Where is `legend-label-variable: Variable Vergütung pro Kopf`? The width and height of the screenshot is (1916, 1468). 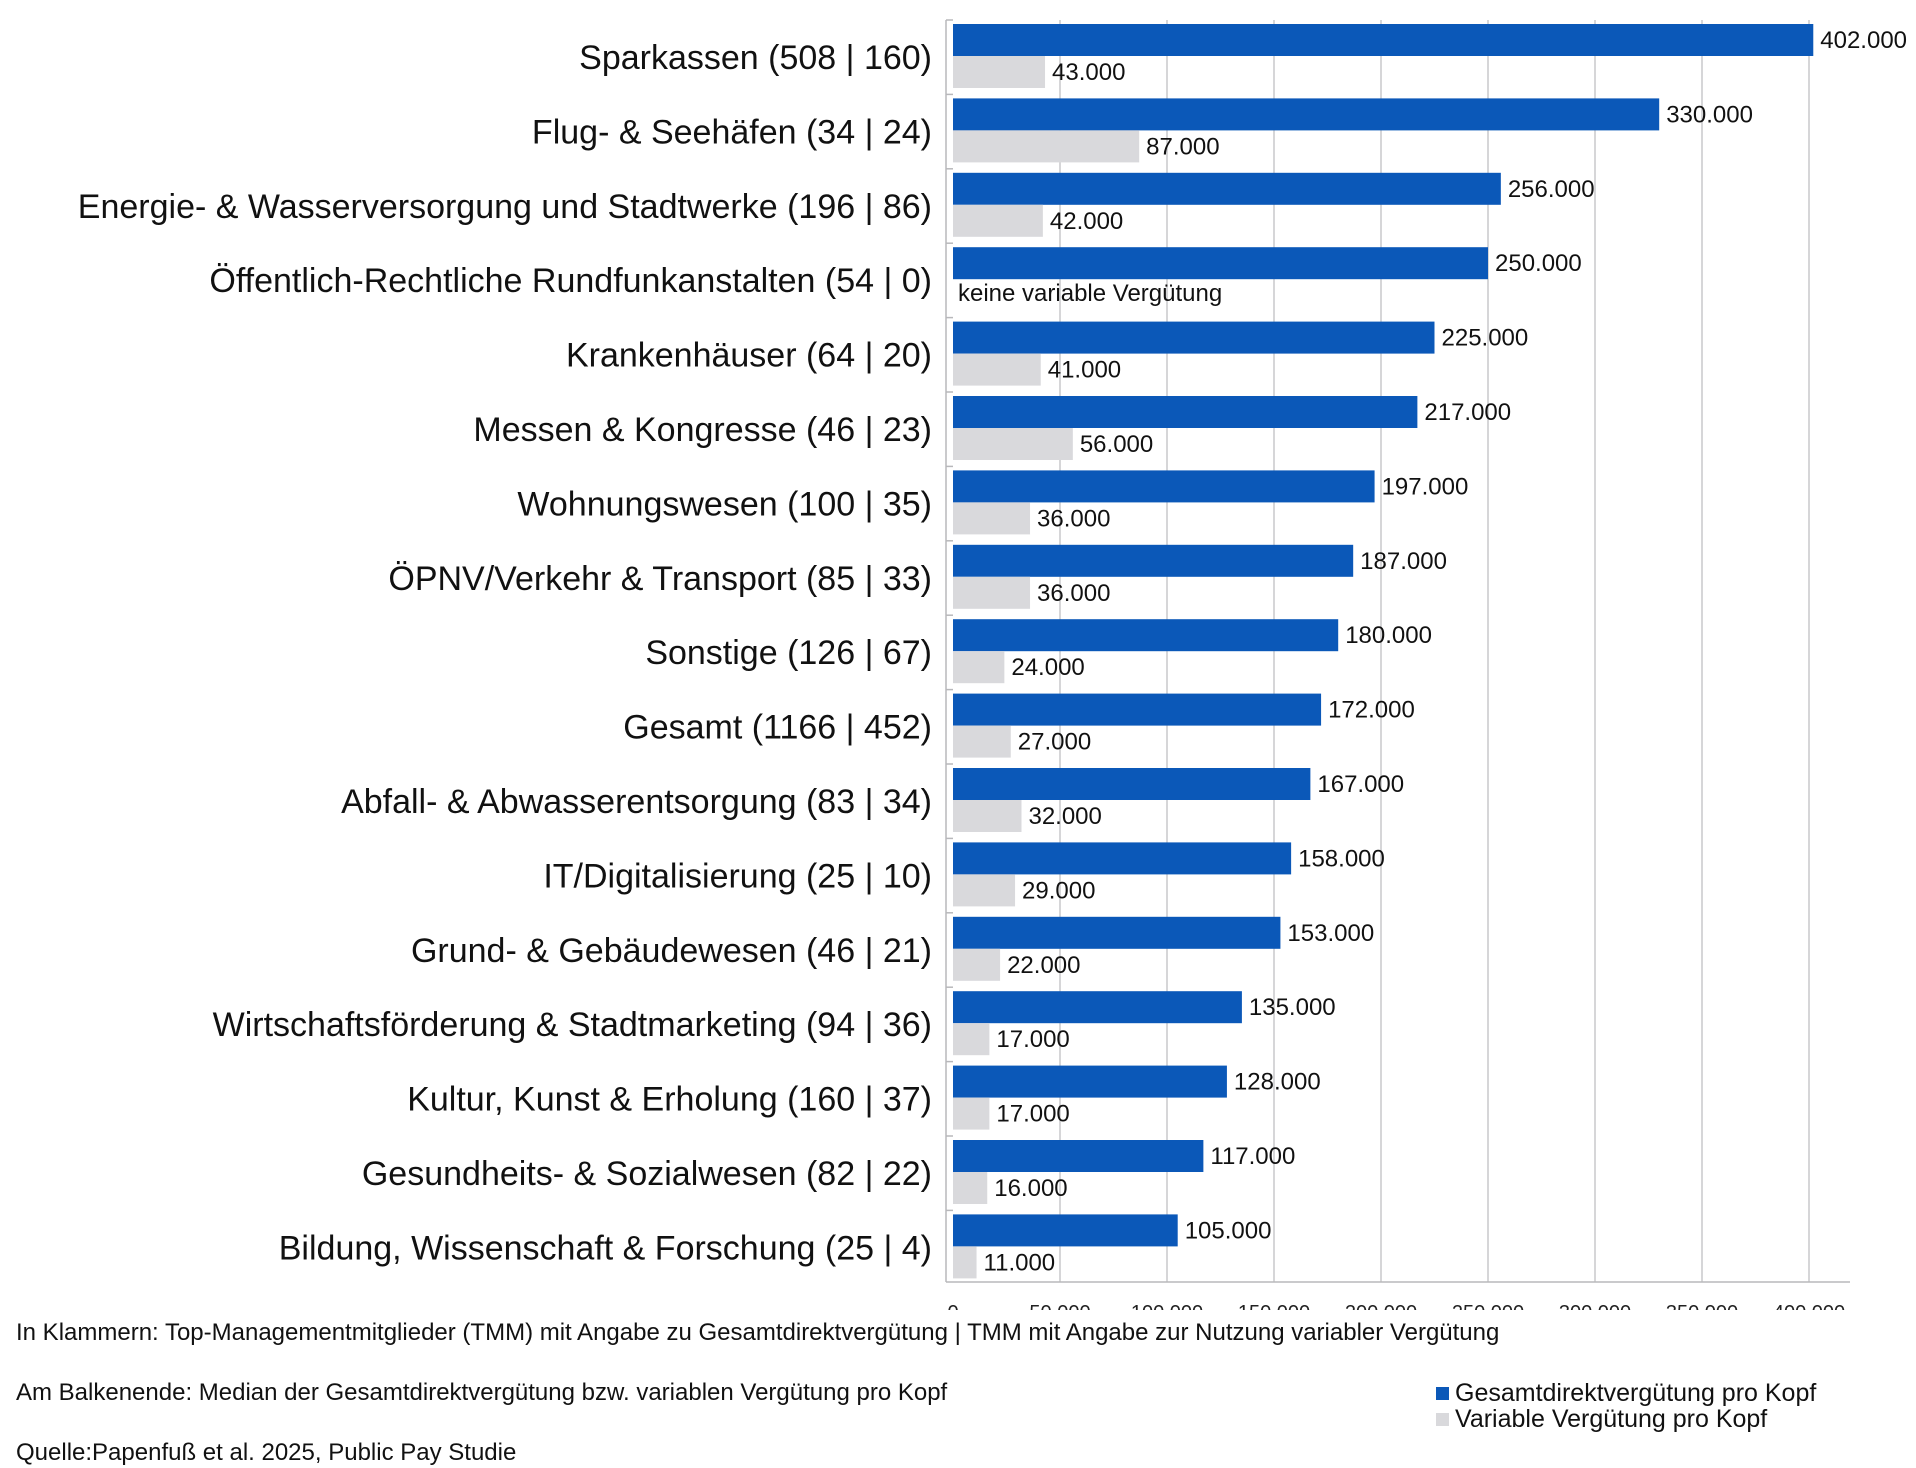
legend-label-variable: Variable Vergütung pro Kopf is located at coordinates (1611, 1419).